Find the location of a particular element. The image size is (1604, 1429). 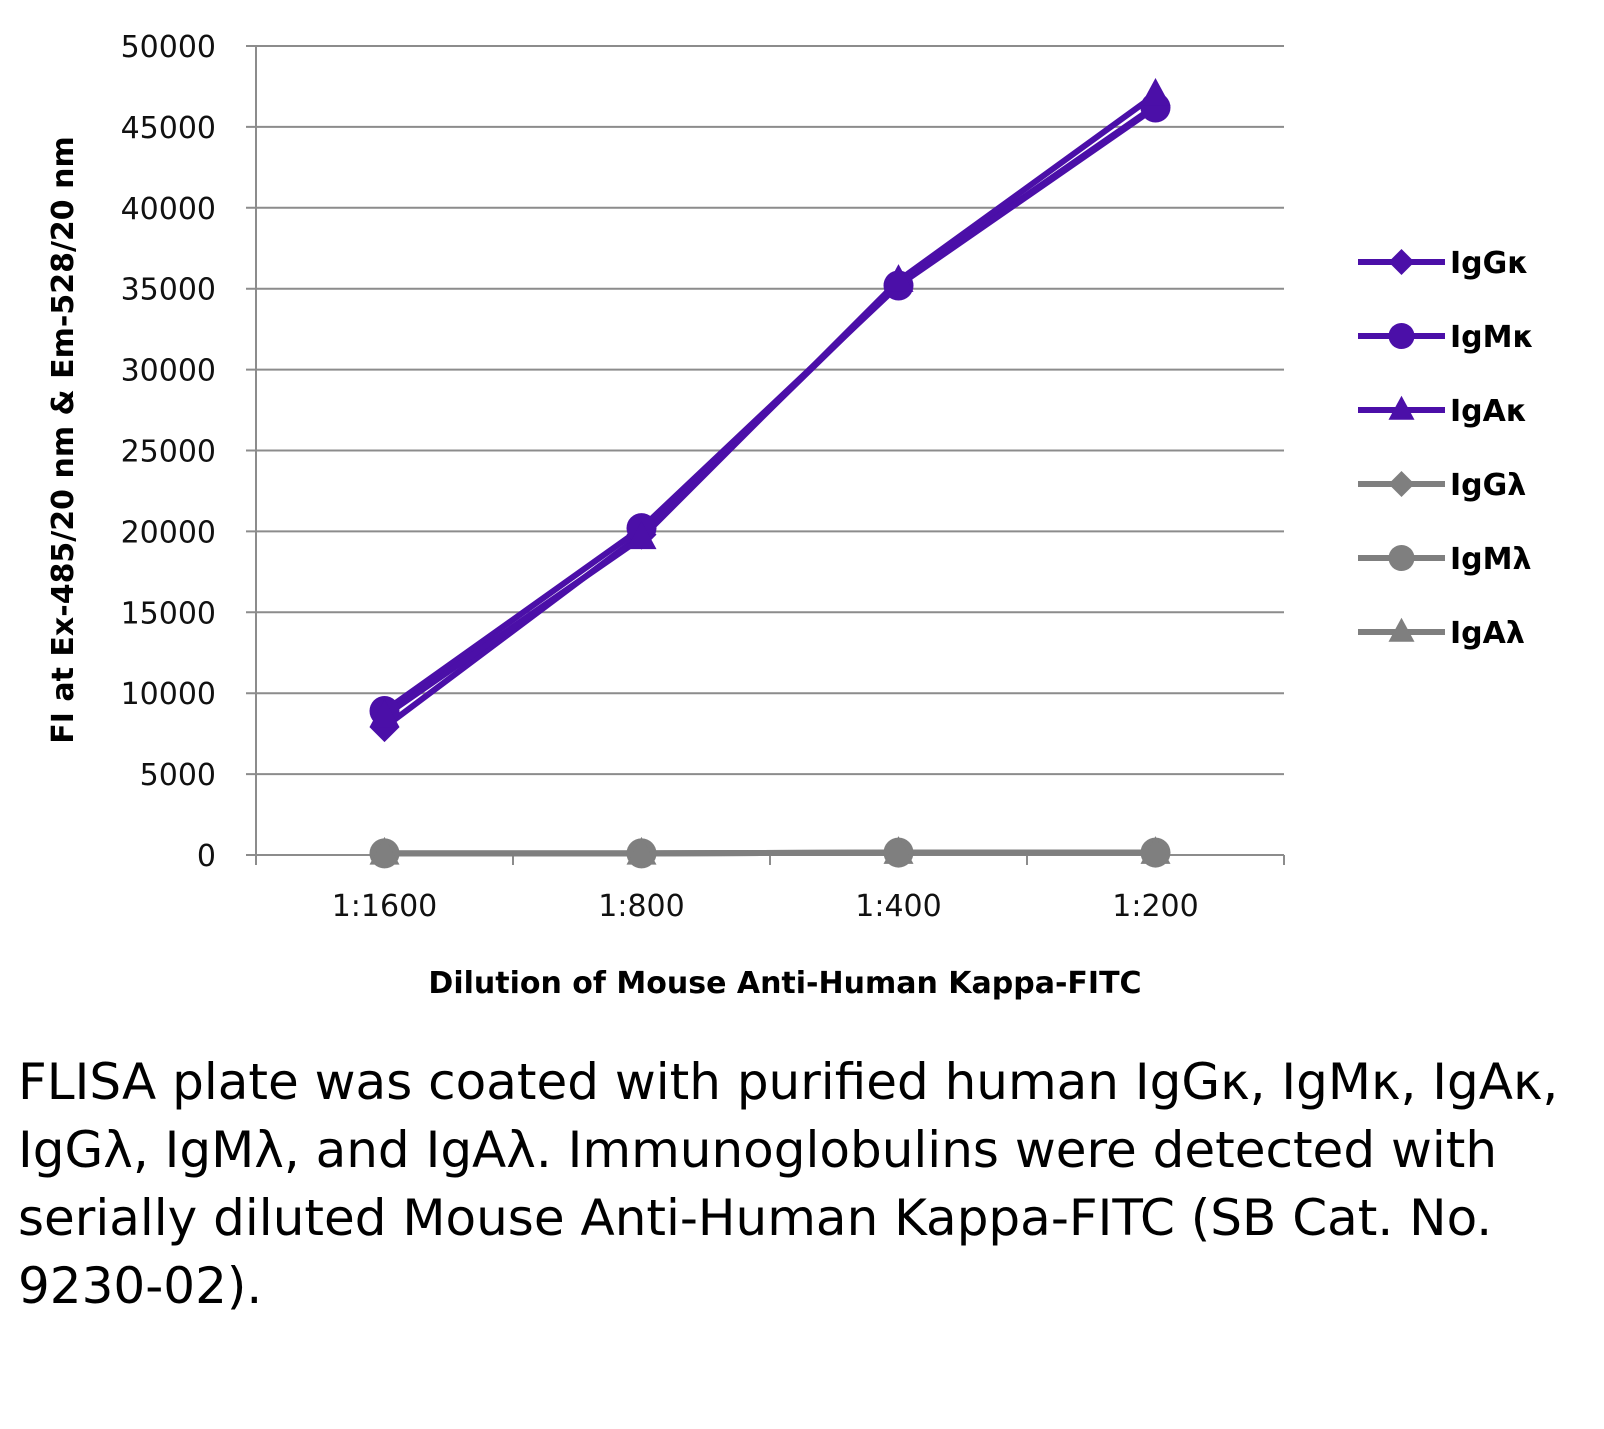

y-tick-label: 25000 is located at coordinates (168, 452).